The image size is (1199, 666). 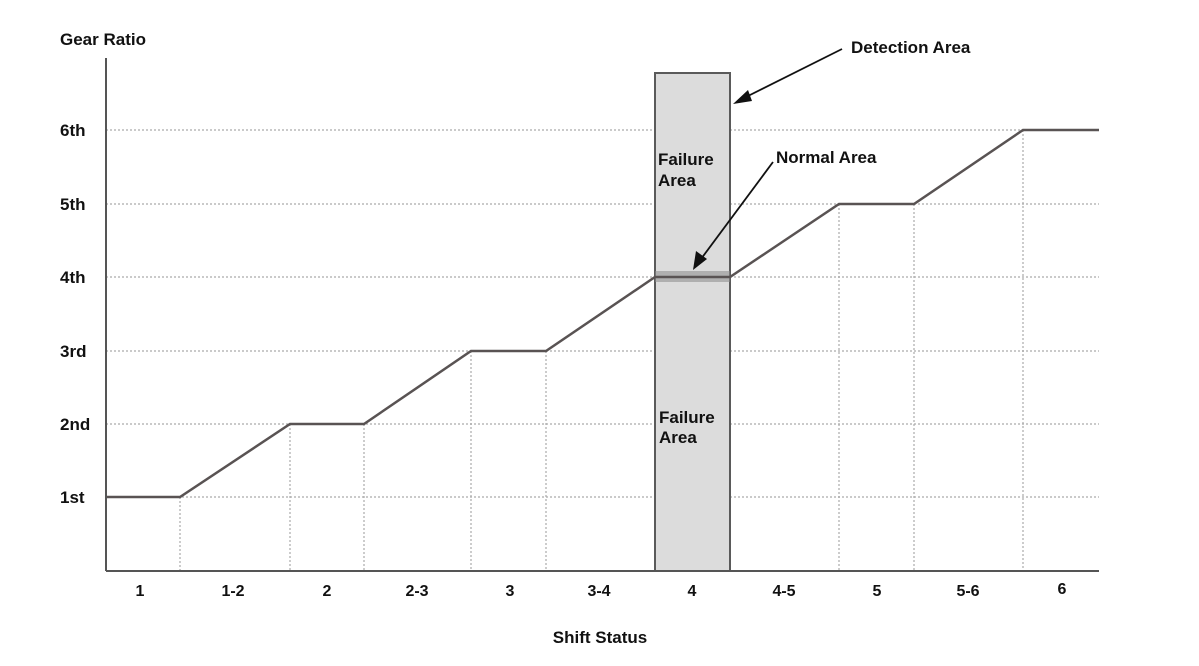 What do you see at coordinates (327, 591) in the screenshot?
I see `x-tick-2: 2` at bounding box center [327, 591].